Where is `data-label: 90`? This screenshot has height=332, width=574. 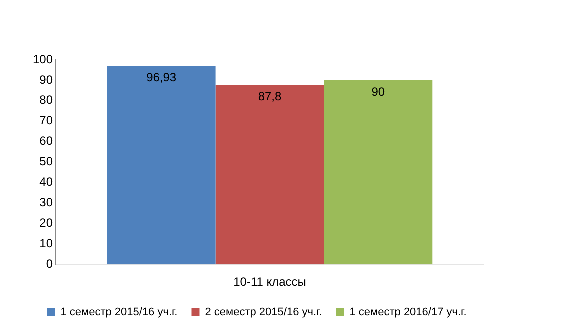
data-label: 90 is located at coordinates (379, 91).